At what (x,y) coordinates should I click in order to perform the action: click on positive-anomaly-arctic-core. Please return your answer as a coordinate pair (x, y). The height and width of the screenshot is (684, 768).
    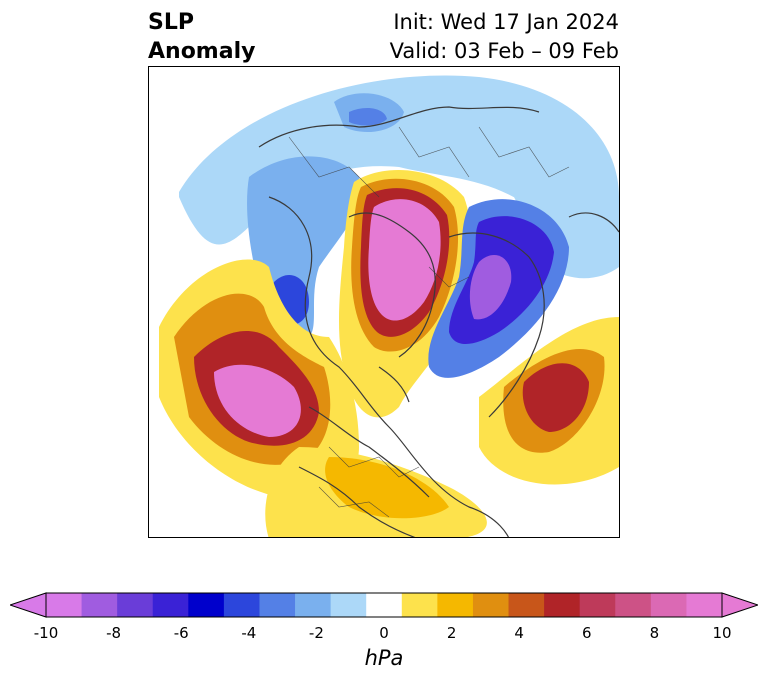
    Looking at the image, I should click on (404, 260).